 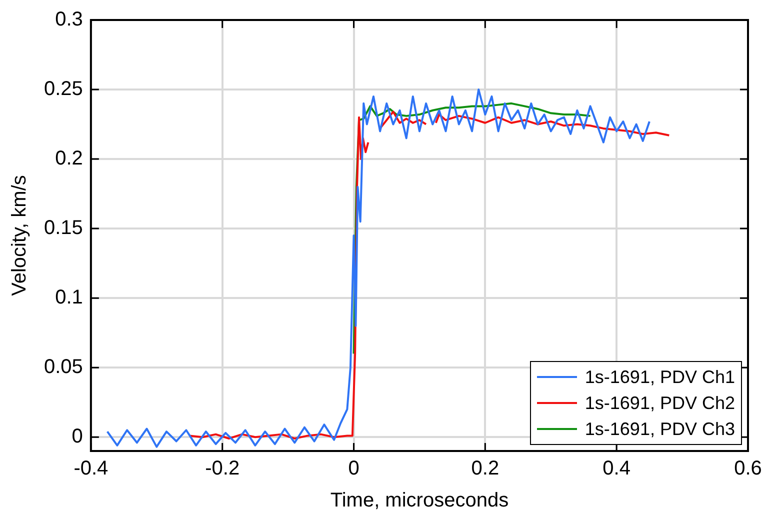 What do you see at coordinates (354, 469) in the screenshot?
I see `x-tick-label: 0` at bounding box center [354, 469].